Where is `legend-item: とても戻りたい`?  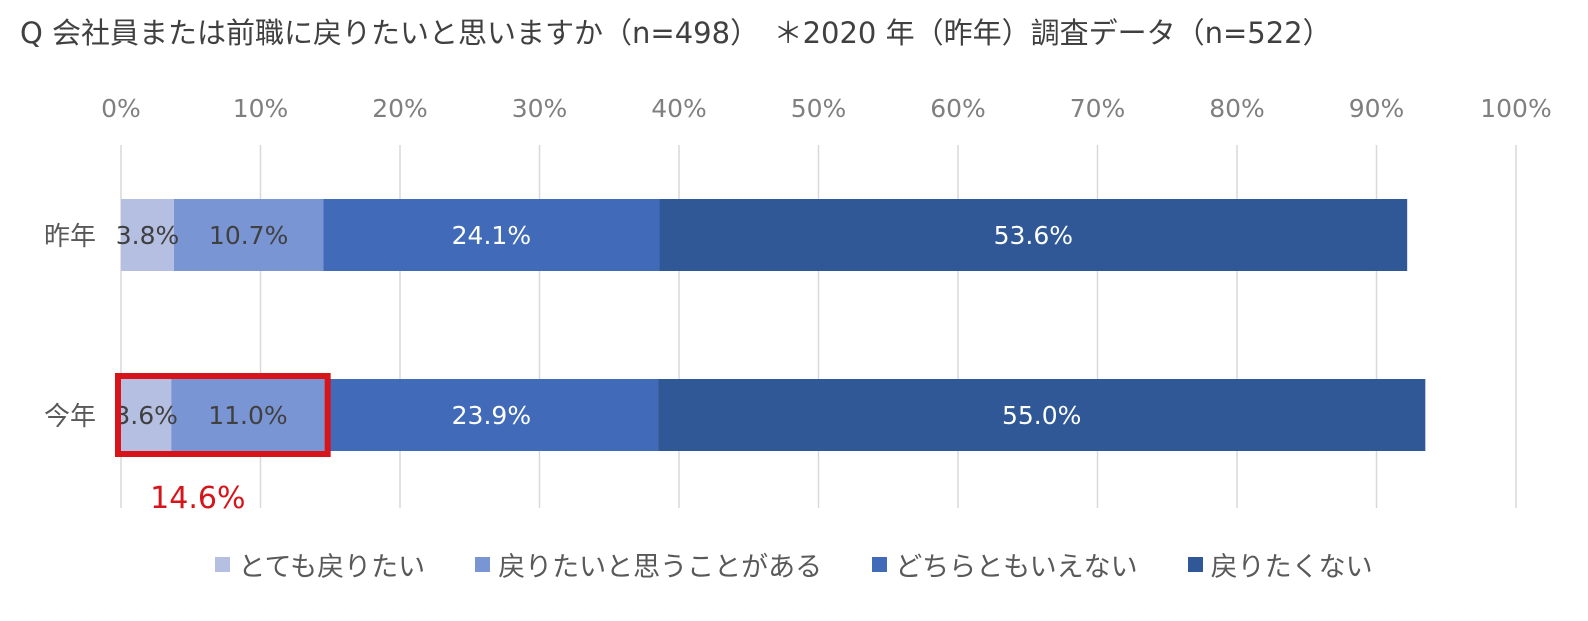
legend-item: とても戻りたい is located at coordinates (320, 564).